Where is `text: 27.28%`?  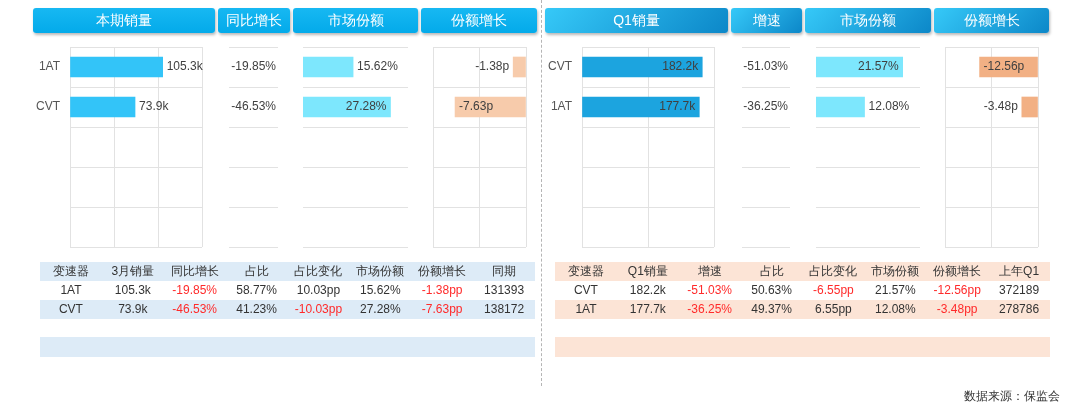 text: 27.28% is located at coordinates (380, 309).